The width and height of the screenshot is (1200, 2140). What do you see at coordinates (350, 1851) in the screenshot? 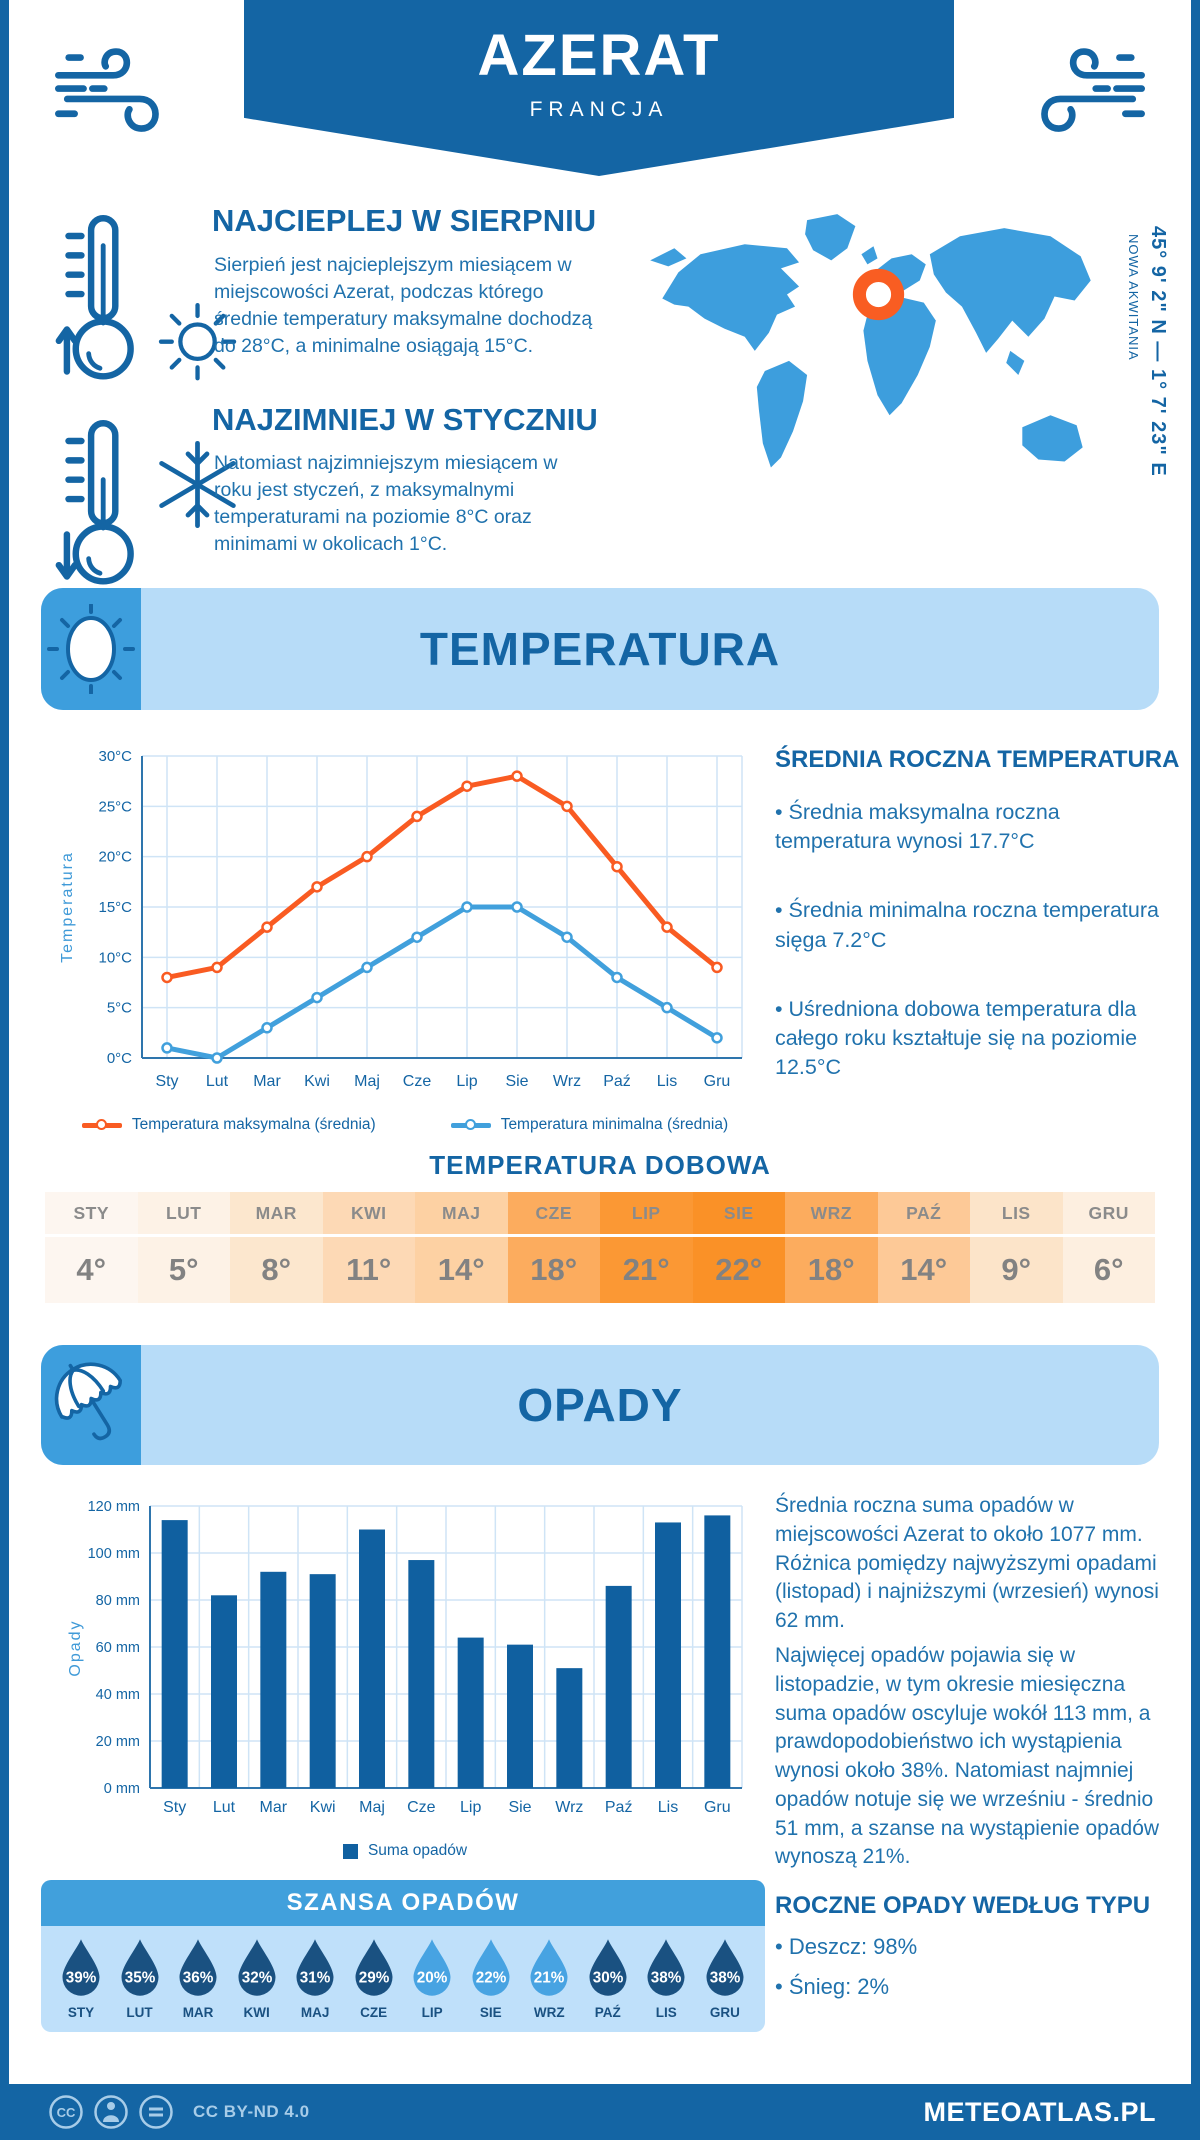
I see `precip-sum-swatch` at bounding box center [350, 1851].